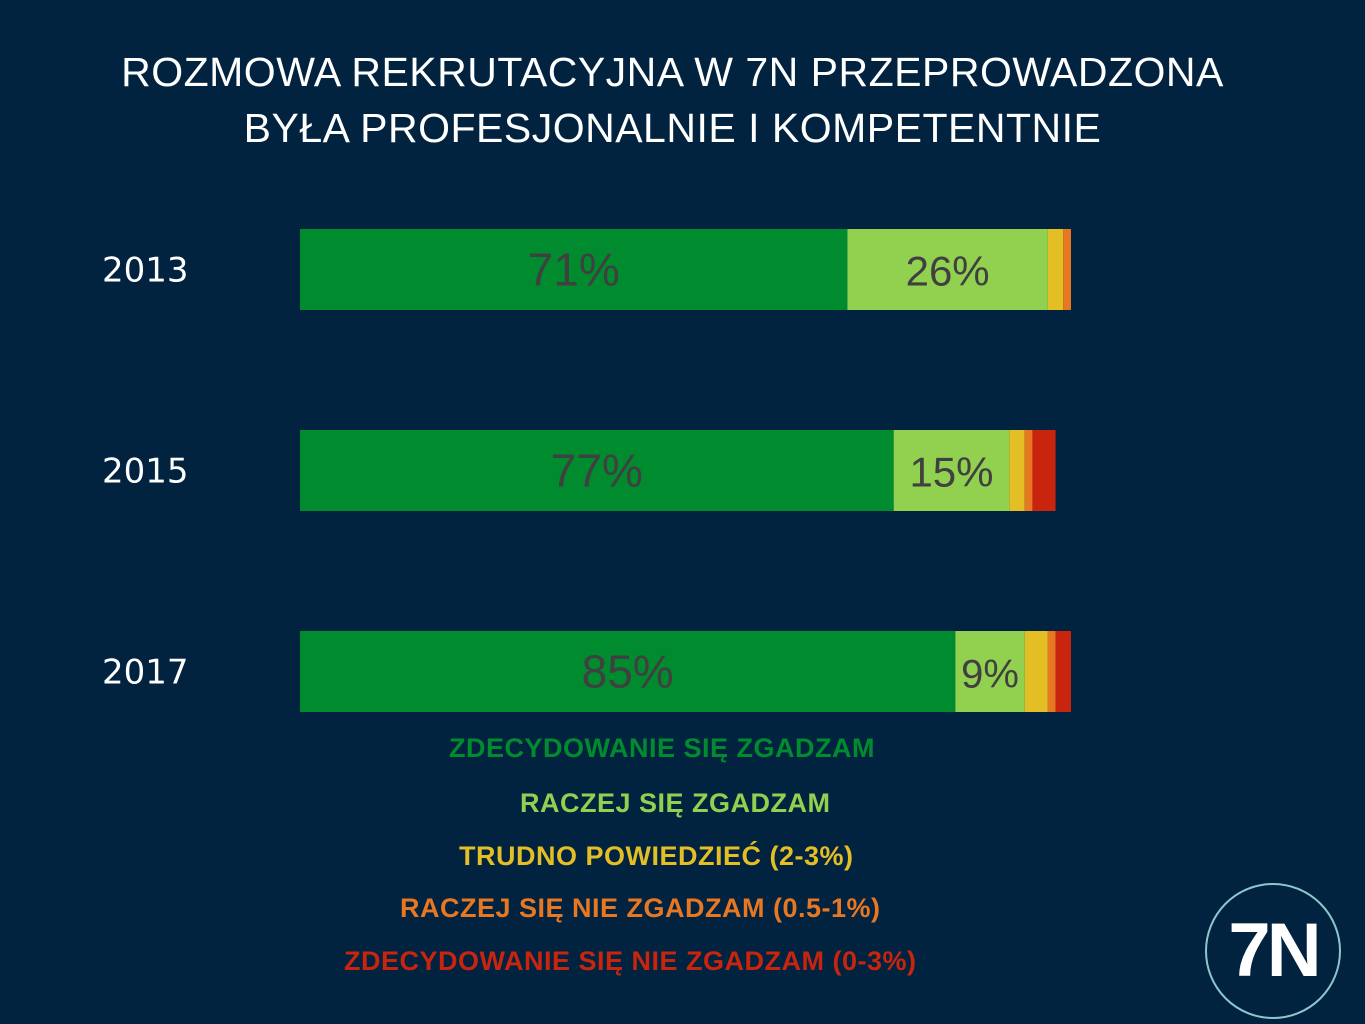 The width and height of the screenshot is (1365, 1024). I want to click on data-label-2017-raczej-si-zgadzam: 9%, so click(990, 675).